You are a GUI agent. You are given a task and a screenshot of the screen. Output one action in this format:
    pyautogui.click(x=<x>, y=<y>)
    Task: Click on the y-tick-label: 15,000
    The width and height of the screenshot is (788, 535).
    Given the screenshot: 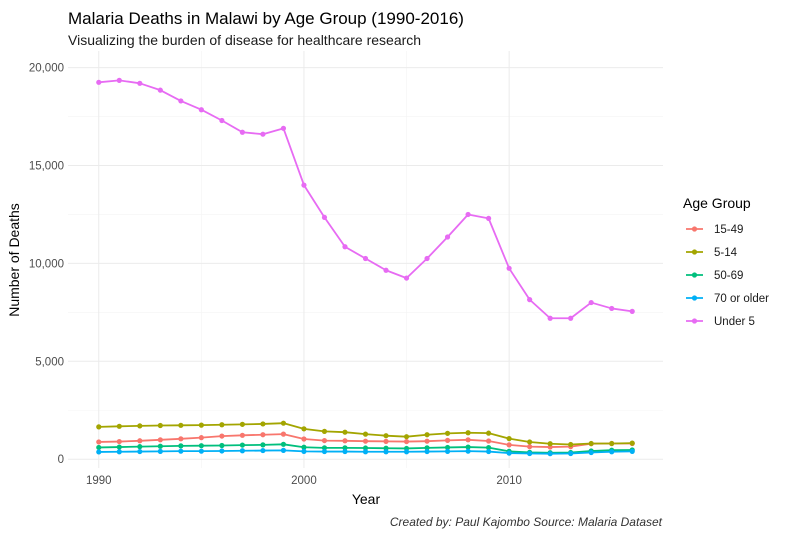 What is the action you would take?
    pyautogui.click(x=46, y=167)
    